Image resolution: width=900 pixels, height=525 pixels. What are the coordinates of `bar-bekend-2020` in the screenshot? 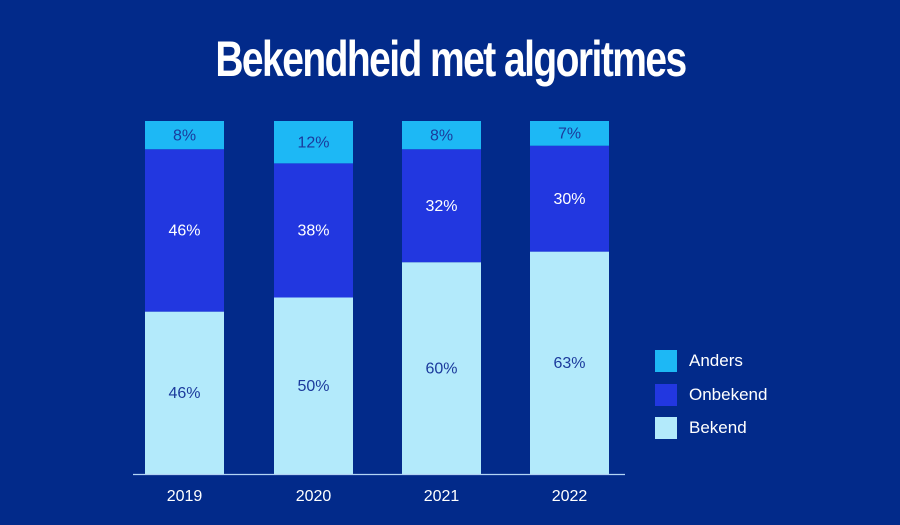 It's located at (313, 385).